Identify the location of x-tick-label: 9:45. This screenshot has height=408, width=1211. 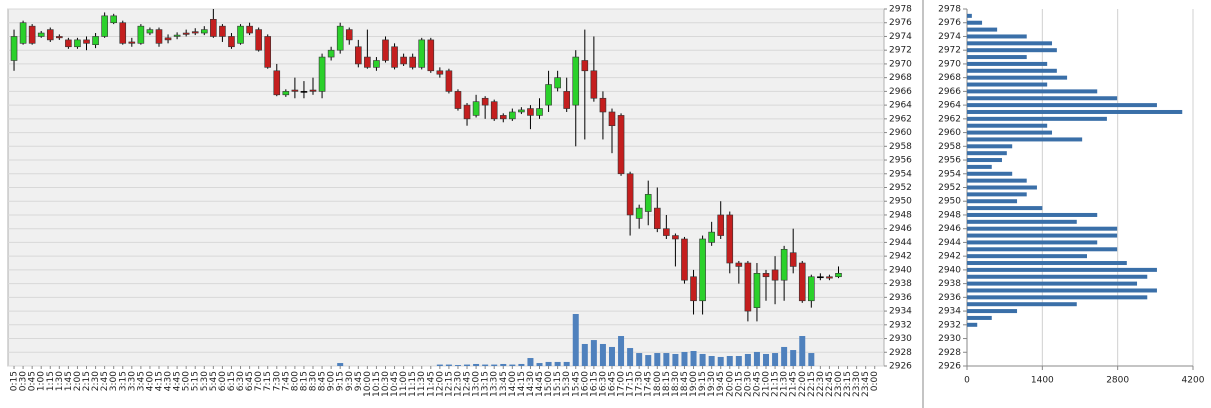
(359, 381).